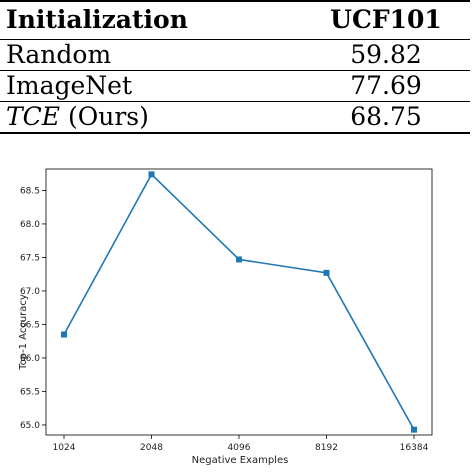 The image size is (472, 473). Describe the element at coordinates (30, 225) in the screenshot. I see `y-tick-label: 68.0` at that location.